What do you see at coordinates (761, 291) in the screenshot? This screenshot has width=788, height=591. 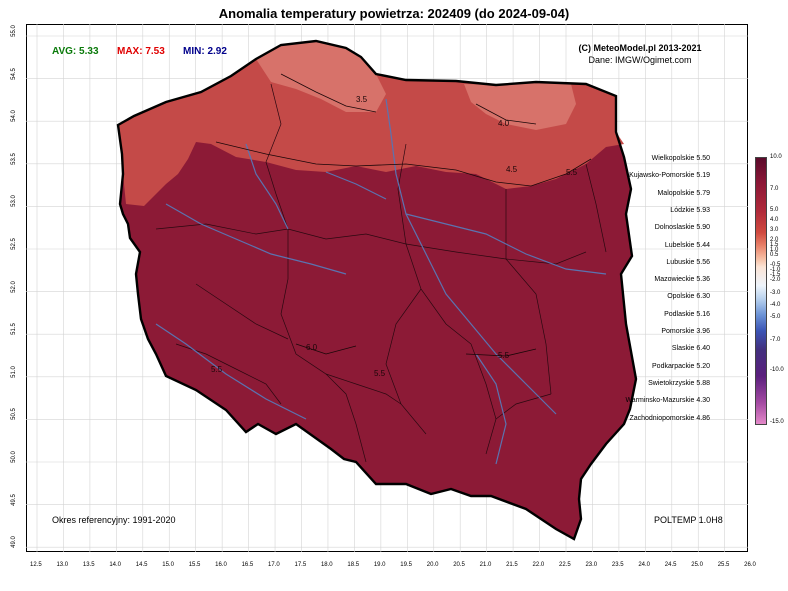 I see `colorbar` at bounding box center [761, 291].